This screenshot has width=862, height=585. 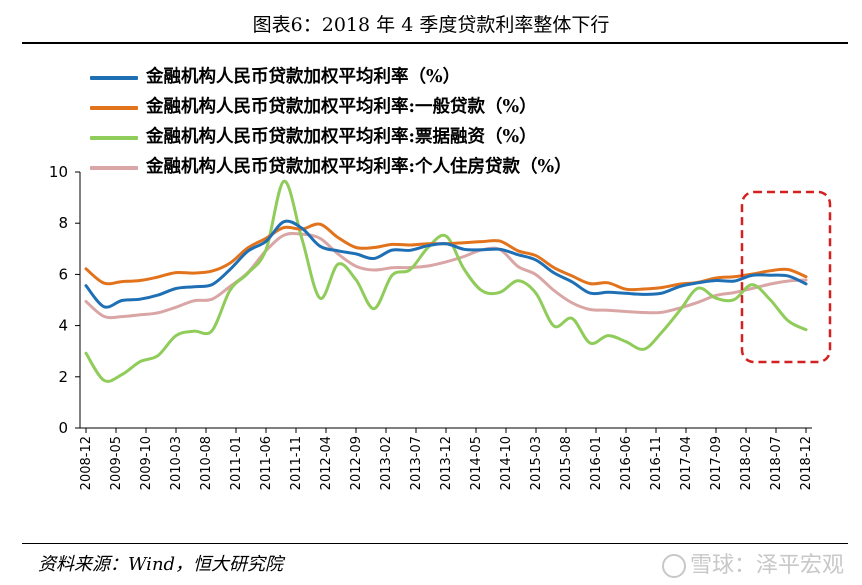 What do you see at coordinates (446, 463) in the screenshot?
I see `x-tick-label: 2013-12` at bounding box center [446, 463].